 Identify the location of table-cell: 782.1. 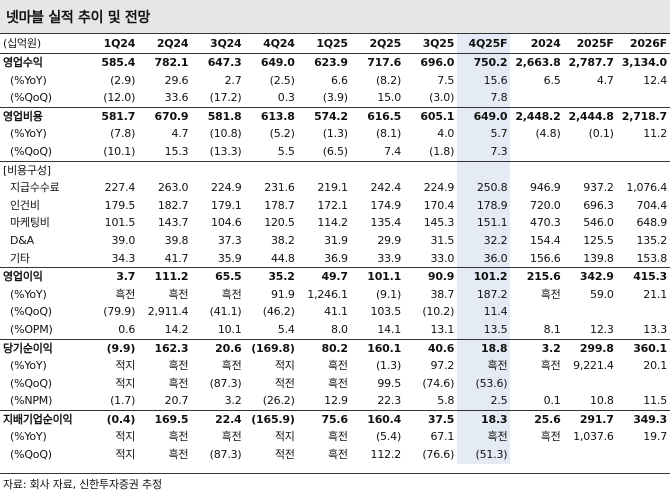
(165, 62).